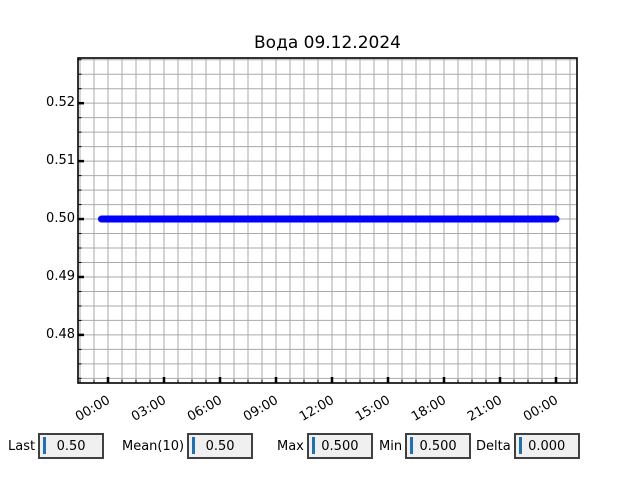 The width and height of the screenshot is (640, 480). What do you see at coordinates (493, 446) in the screenshot?
I see `delta-label: Delta` at bounding box center [493, 446].